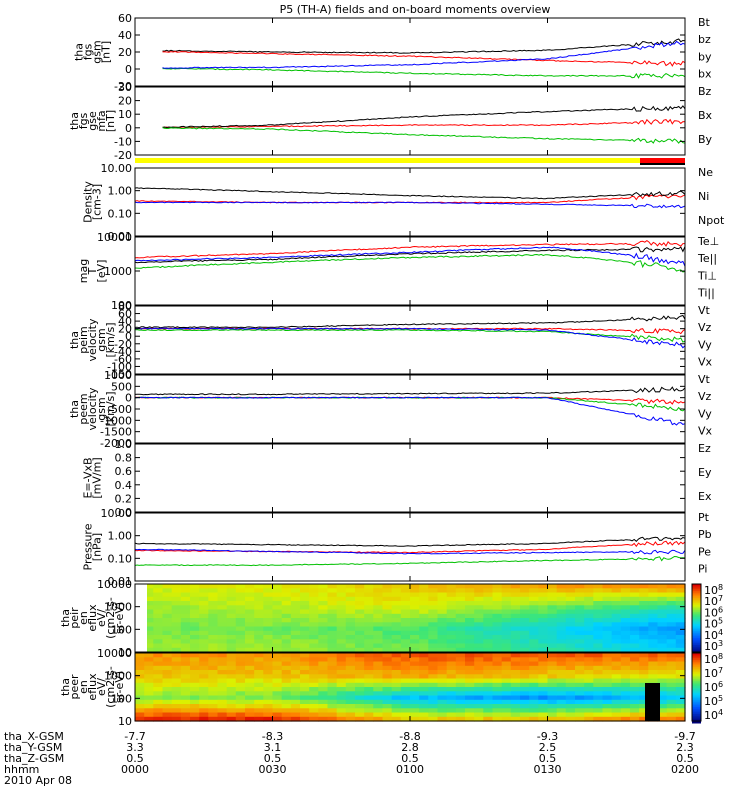 The image size is (750, 800). Describe the element at coordinates (705, 56) in the screenshot. I see `legend-by: by` at that location.